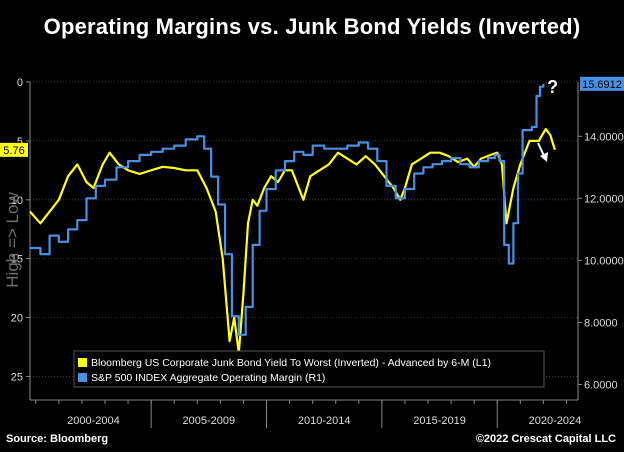 The height and width of the screenshot is (452, 624). I want to click on right-value-badge-text: 15.6912, so click(602, 85).